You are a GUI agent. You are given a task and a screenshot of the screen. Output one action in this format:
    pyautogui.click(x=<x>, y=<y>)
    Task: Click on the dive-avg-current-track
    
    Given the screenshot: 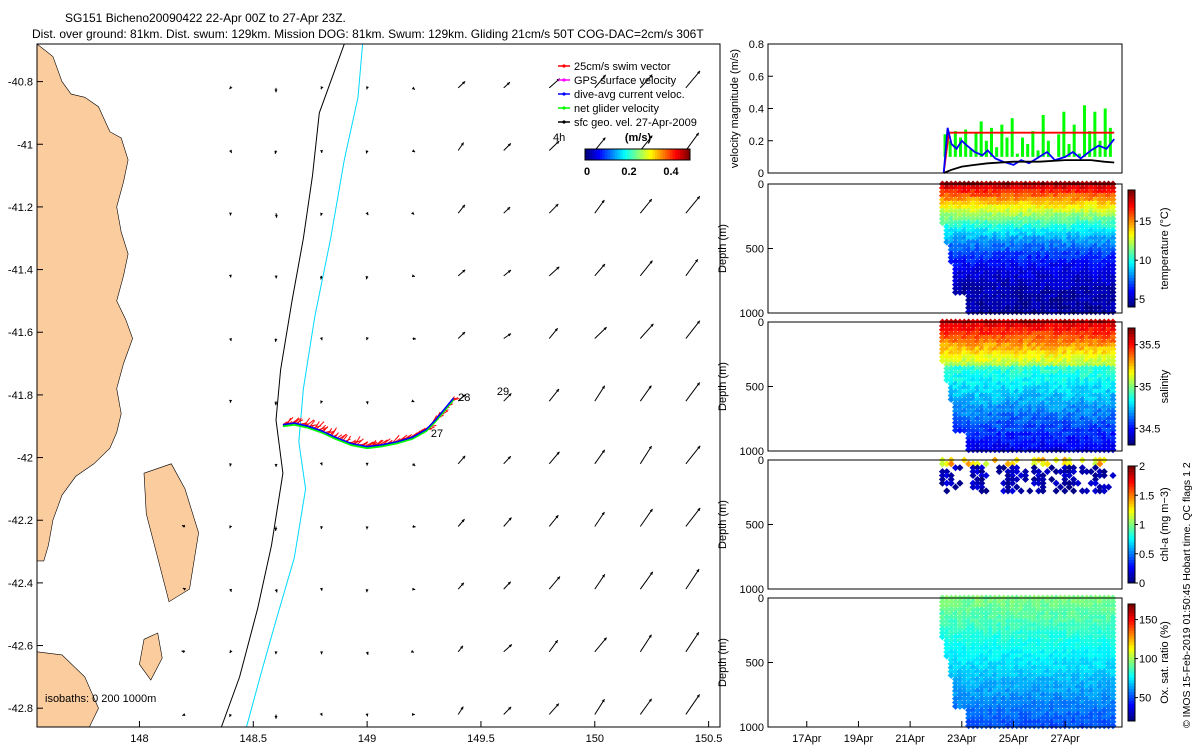 What is the action you would take?
    pyautogui.click(x=368, y=422)
    